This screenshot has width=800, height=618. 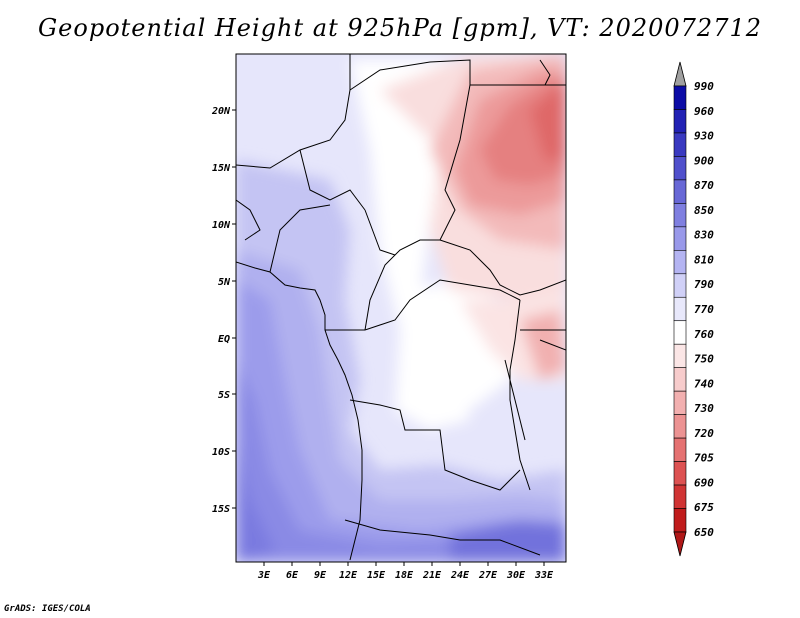 What do you see at coordinates (460, 575) in the screenshot?
I see `lon-label: 24E` at bounding box center [460, 575].